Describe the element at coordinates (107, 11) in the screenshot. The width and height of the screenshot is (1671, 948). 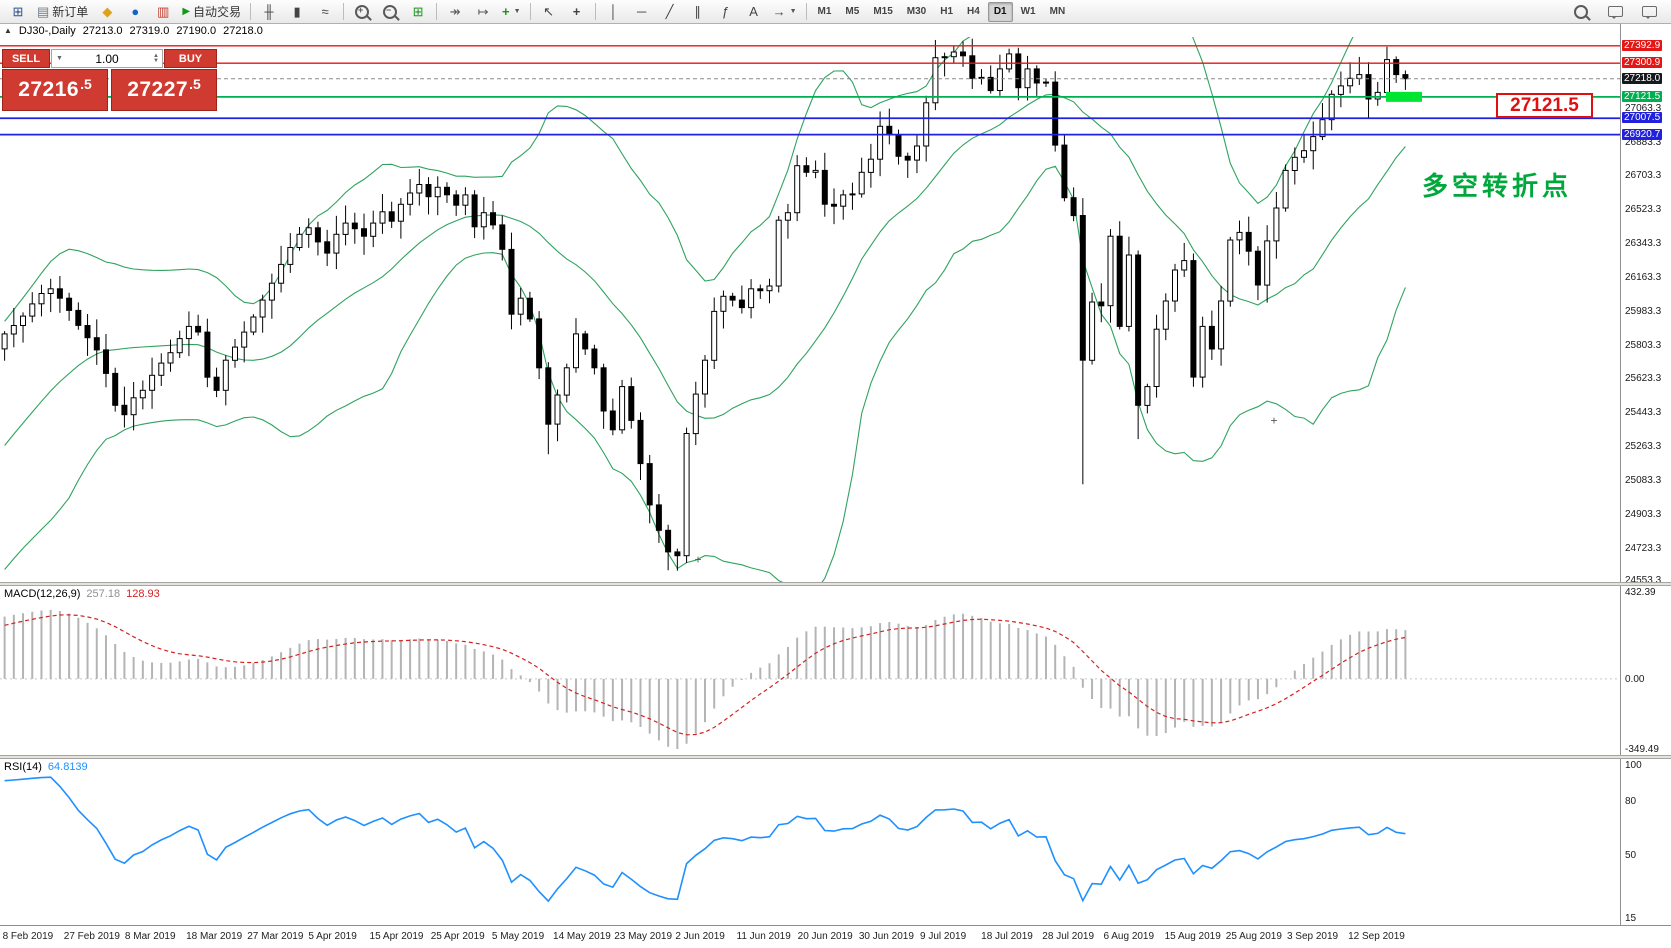
I see `market-watch-icon: ◆` at that location.